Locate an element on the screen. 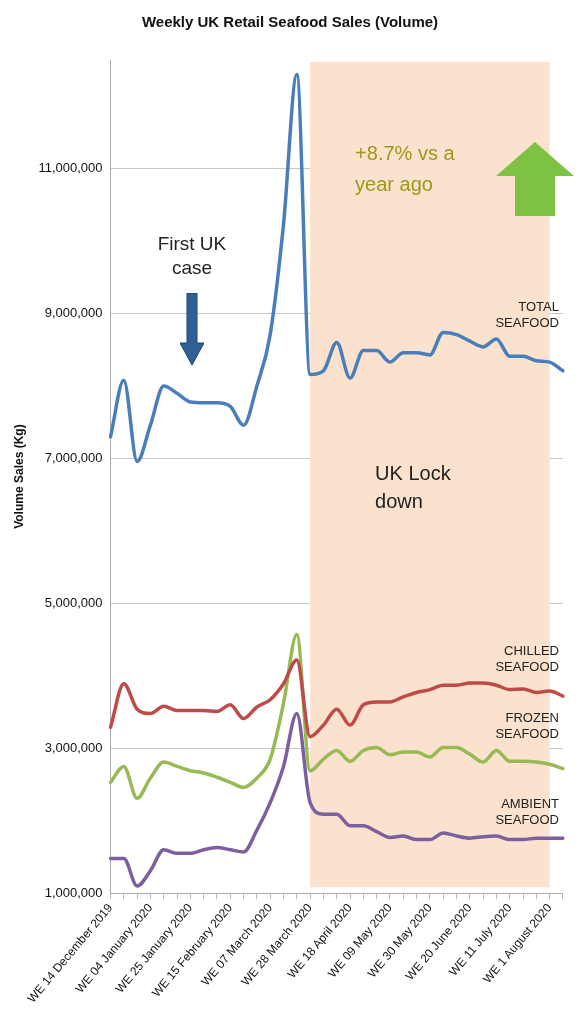 This screenshot has height=1016, width=584. series-label: TOTAL SEAFOOD is located at coordinates (527, 314).